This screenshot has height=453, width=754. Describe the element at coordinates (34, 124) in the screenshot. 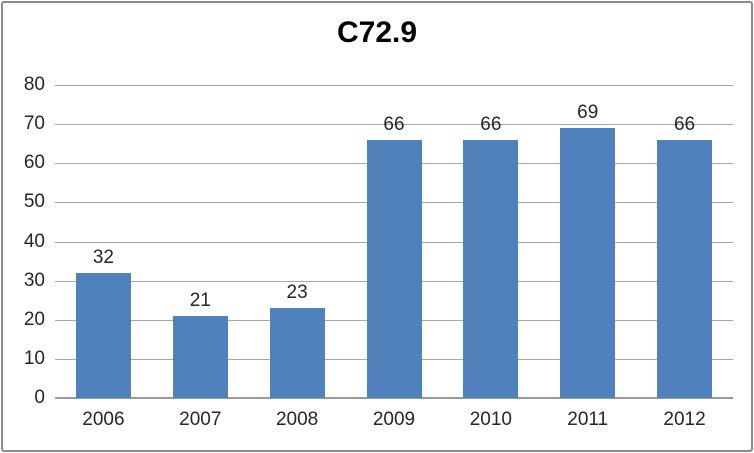

I see `y-tick-70: 70` at that location.